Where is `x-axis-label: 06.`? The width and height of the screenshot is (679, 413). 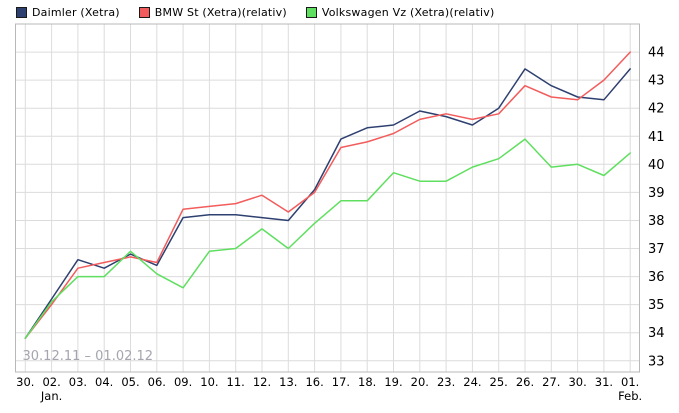
x-axis-label: 06. is located at coordinates (157, 382).